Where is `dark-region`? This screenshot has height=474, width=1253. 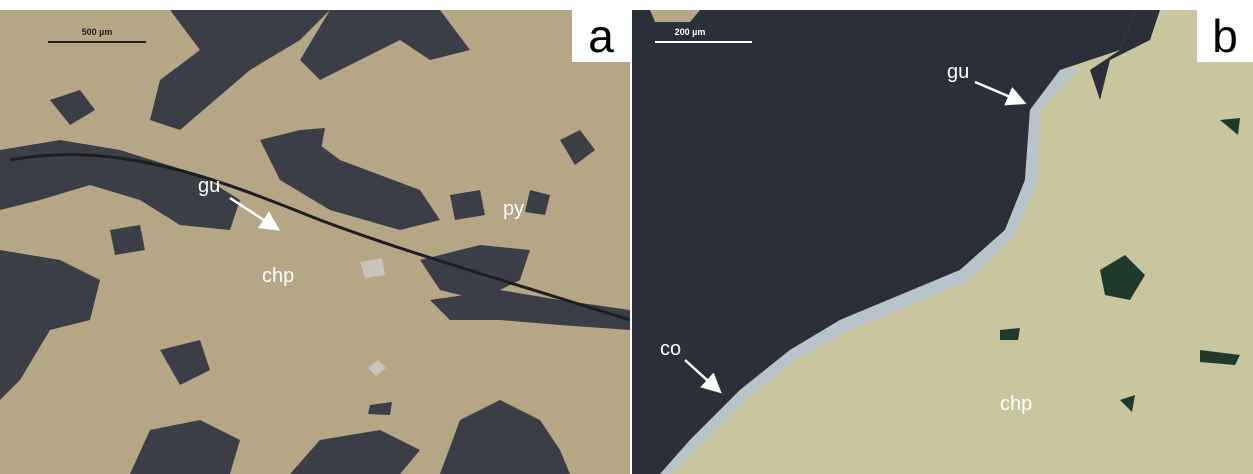 dark-region is located at coordinates (1125, 55).